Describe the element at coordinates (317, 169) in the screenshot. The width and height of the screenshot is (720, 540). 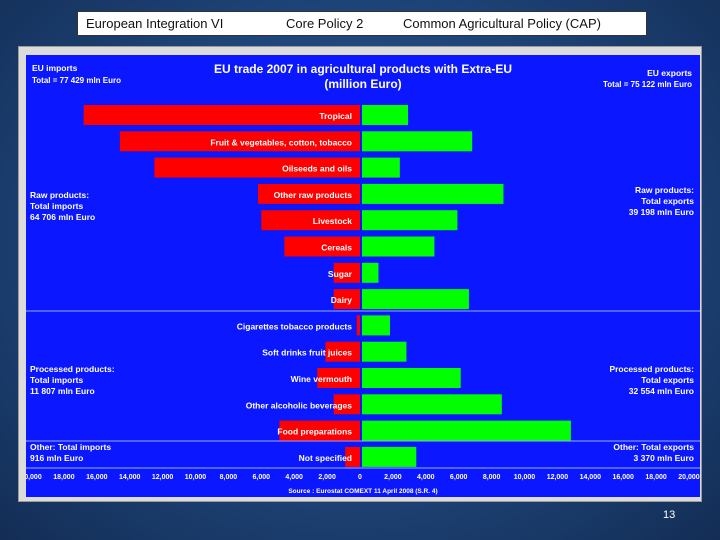
I see `category-label: Oilseeds and oils` at that location.